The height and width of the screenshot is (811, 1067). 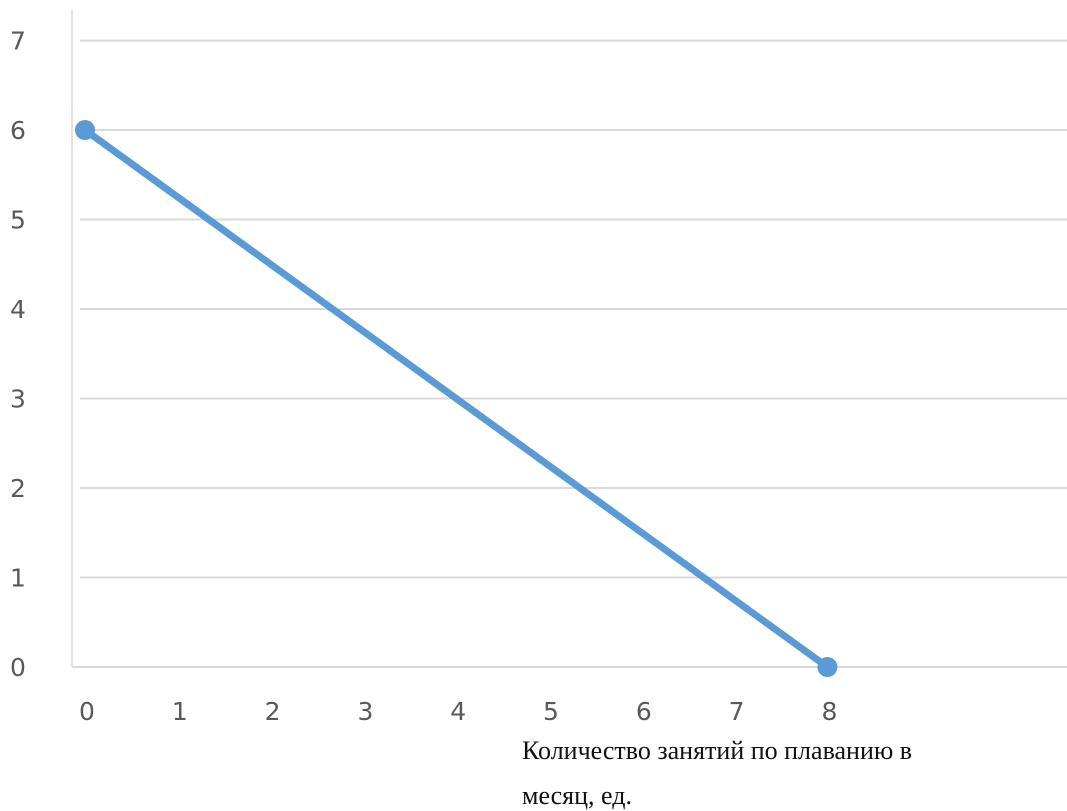 I want to click on y-tick-label-2: 2, so click(x=18, y=488).